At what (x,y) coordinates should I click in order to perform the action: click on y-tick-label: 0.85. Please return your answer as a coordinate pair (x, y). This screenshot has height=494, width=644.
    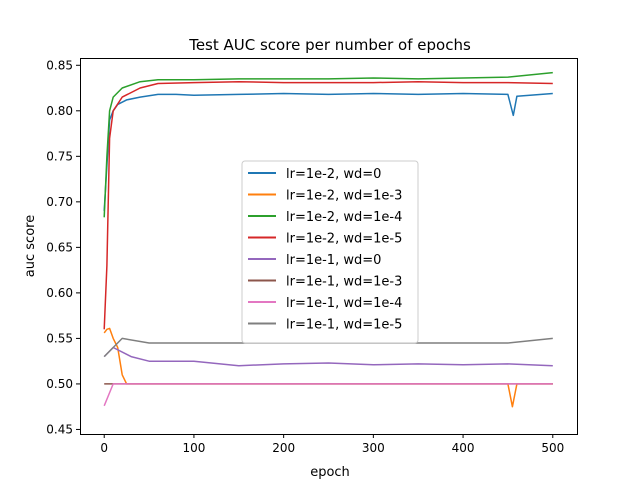
    Looking at the image, I should click on (59, 65).